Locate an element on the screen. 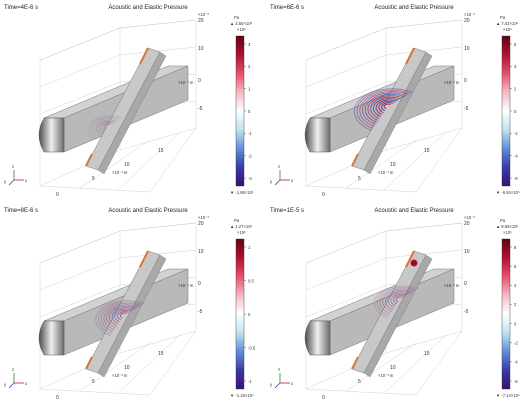 Image resolution: width=532 pixels, height=405 pixels. colorbar-tick-label: 6 is located at coordinates (515, 44).